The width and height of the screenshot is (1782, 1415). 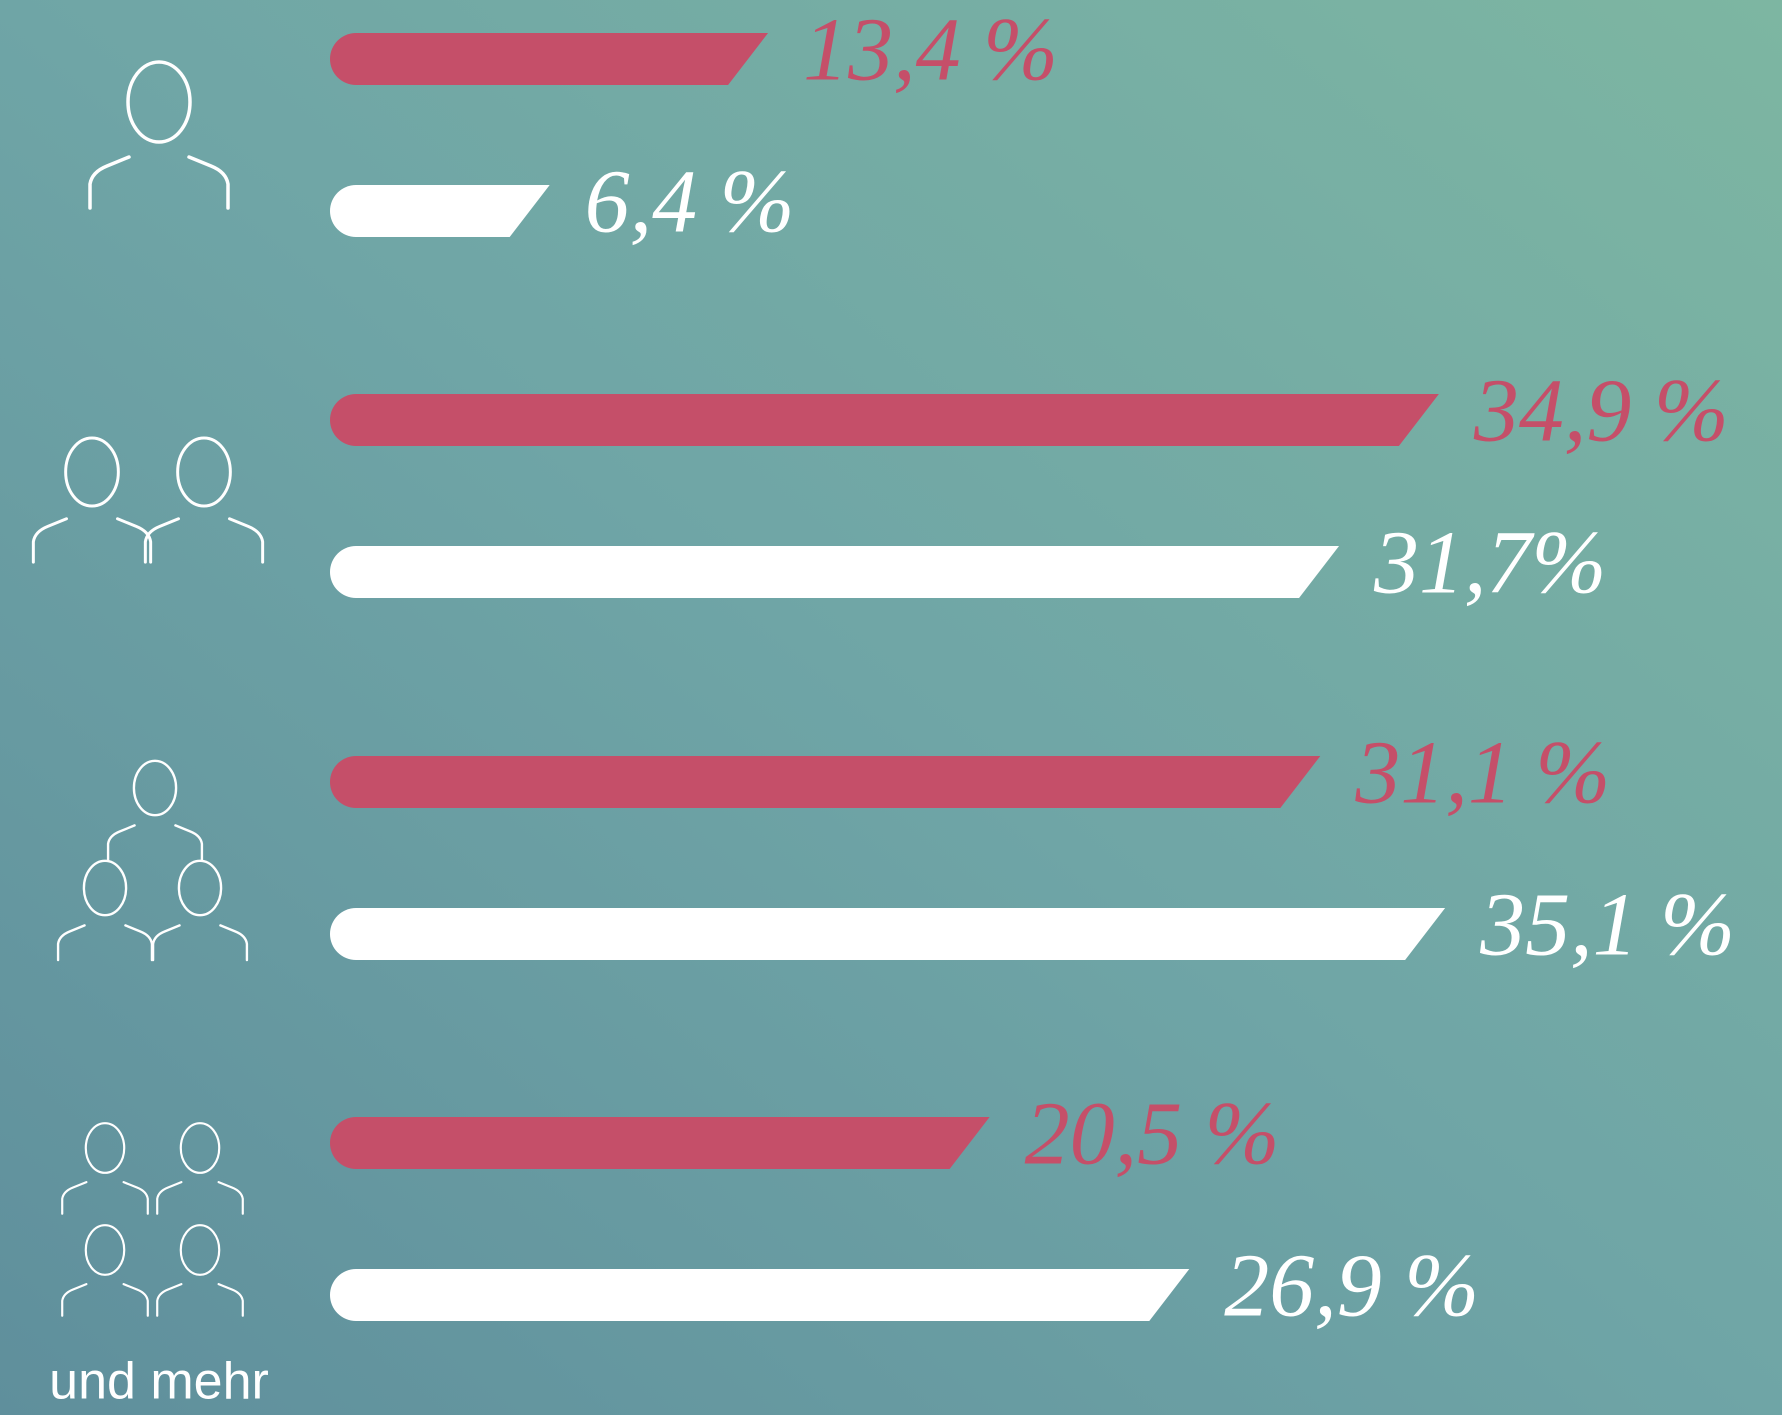 What do you see at coordinates (1351, 1286) in the screenshot?
I see `value-label: 26,9 %` at bounding box center [1351, 1286].